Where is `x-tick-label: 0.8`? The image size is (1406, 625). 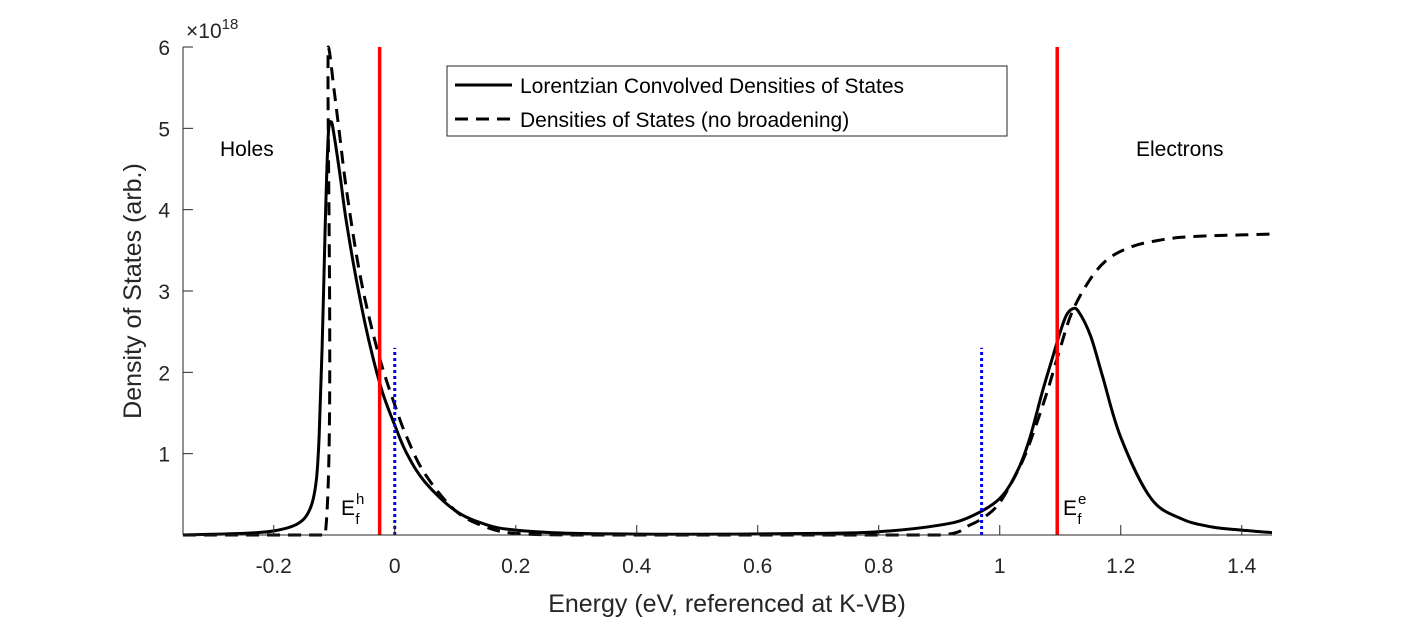
x-tick-label: 0.8 is located at coordinates (878, 566).